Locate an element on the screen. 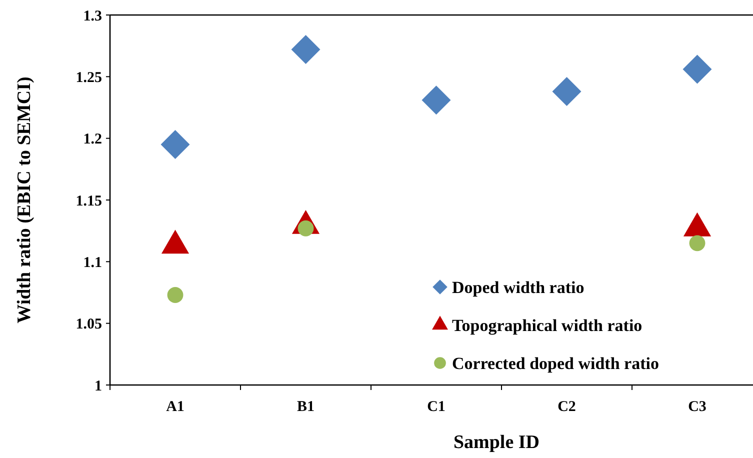 The height and width of the screenshot is (458, 753). legend-label: Doped width ratio is located at coordinates (518, 287).